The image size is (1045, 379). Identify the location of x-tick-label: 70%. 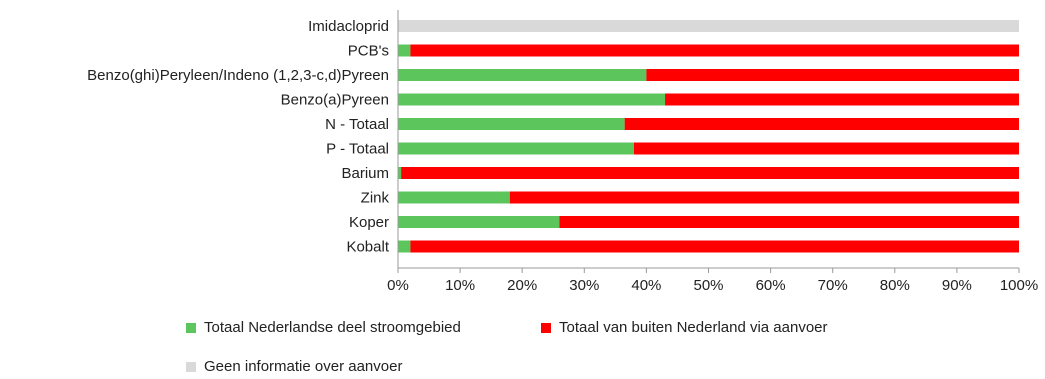
(833, 285).